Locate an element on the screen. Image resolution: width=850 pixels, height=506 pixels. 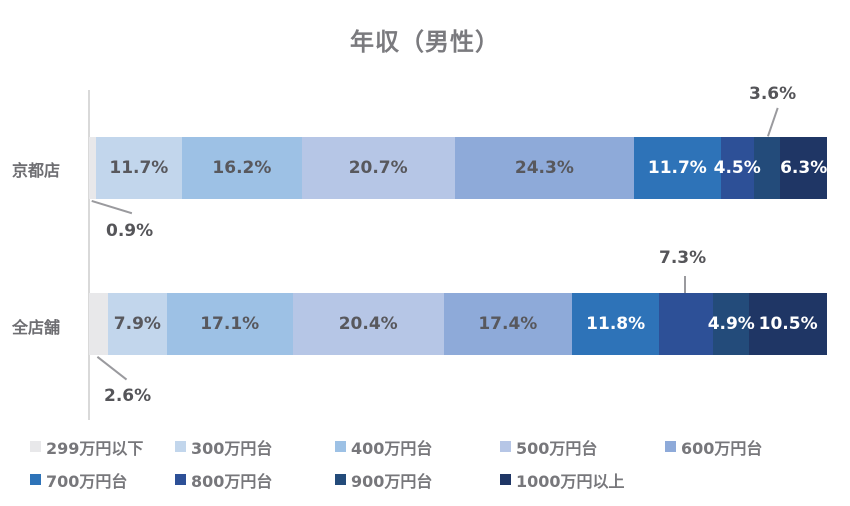
legend-item: 900万円台 is located at coordinates (417, 480).